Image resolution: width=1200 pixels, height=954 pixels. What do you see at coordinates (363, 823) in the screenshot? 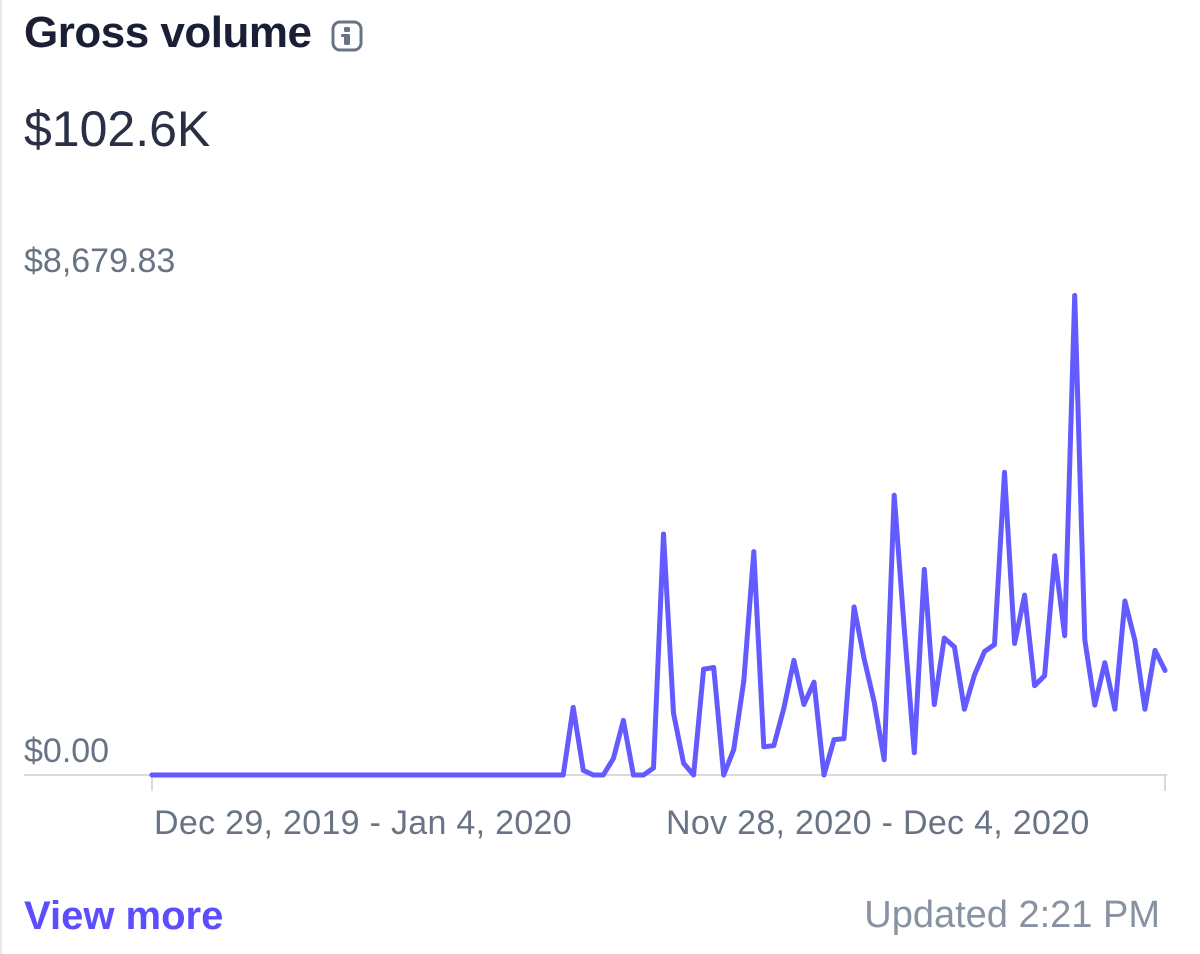
I see `x-axis-start-label: Dec 29, 2019 - Jan 4, 2020` at bounding box center [363, 823].